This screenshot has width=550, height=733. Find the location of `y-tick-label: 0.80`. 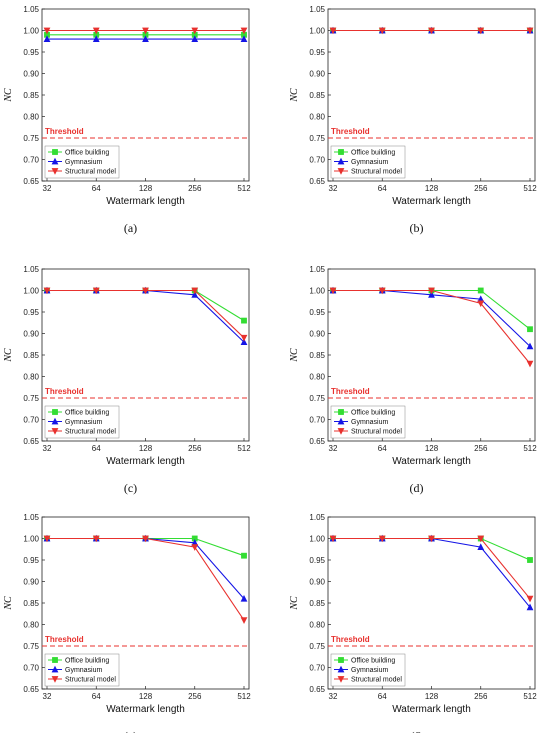

y-tick-label: 0.80 is located at coordinates (31, 117).